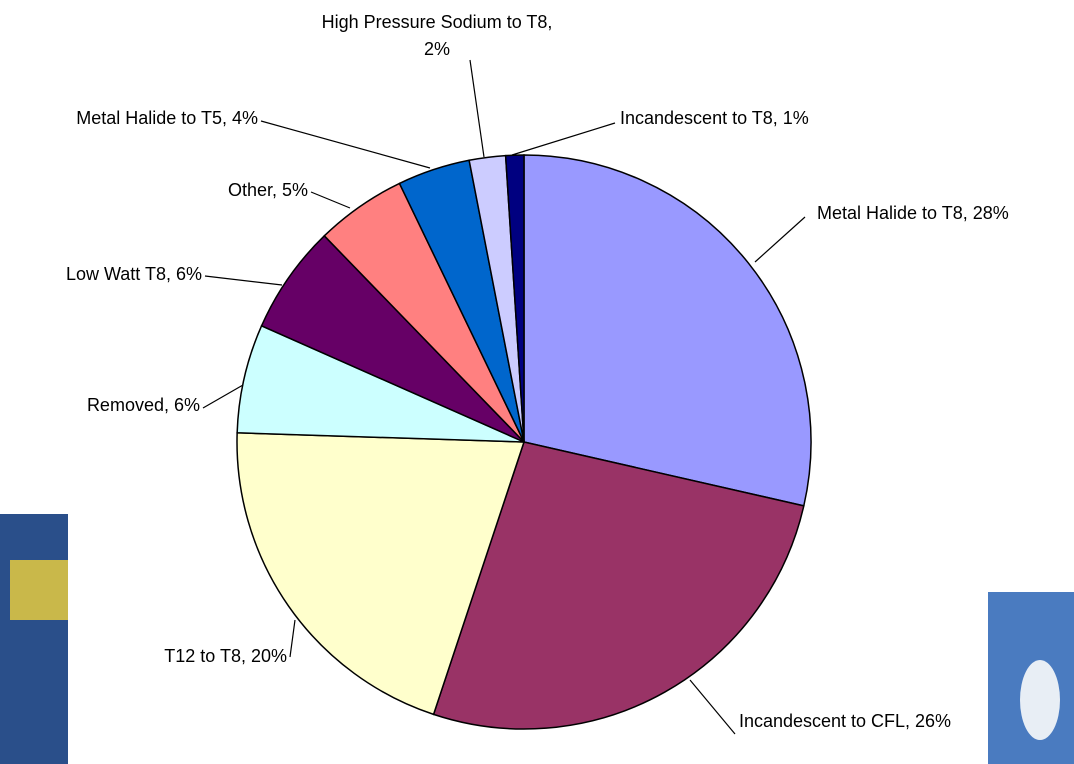  I want to click on photo-right-bulb, so click(1040, 700).